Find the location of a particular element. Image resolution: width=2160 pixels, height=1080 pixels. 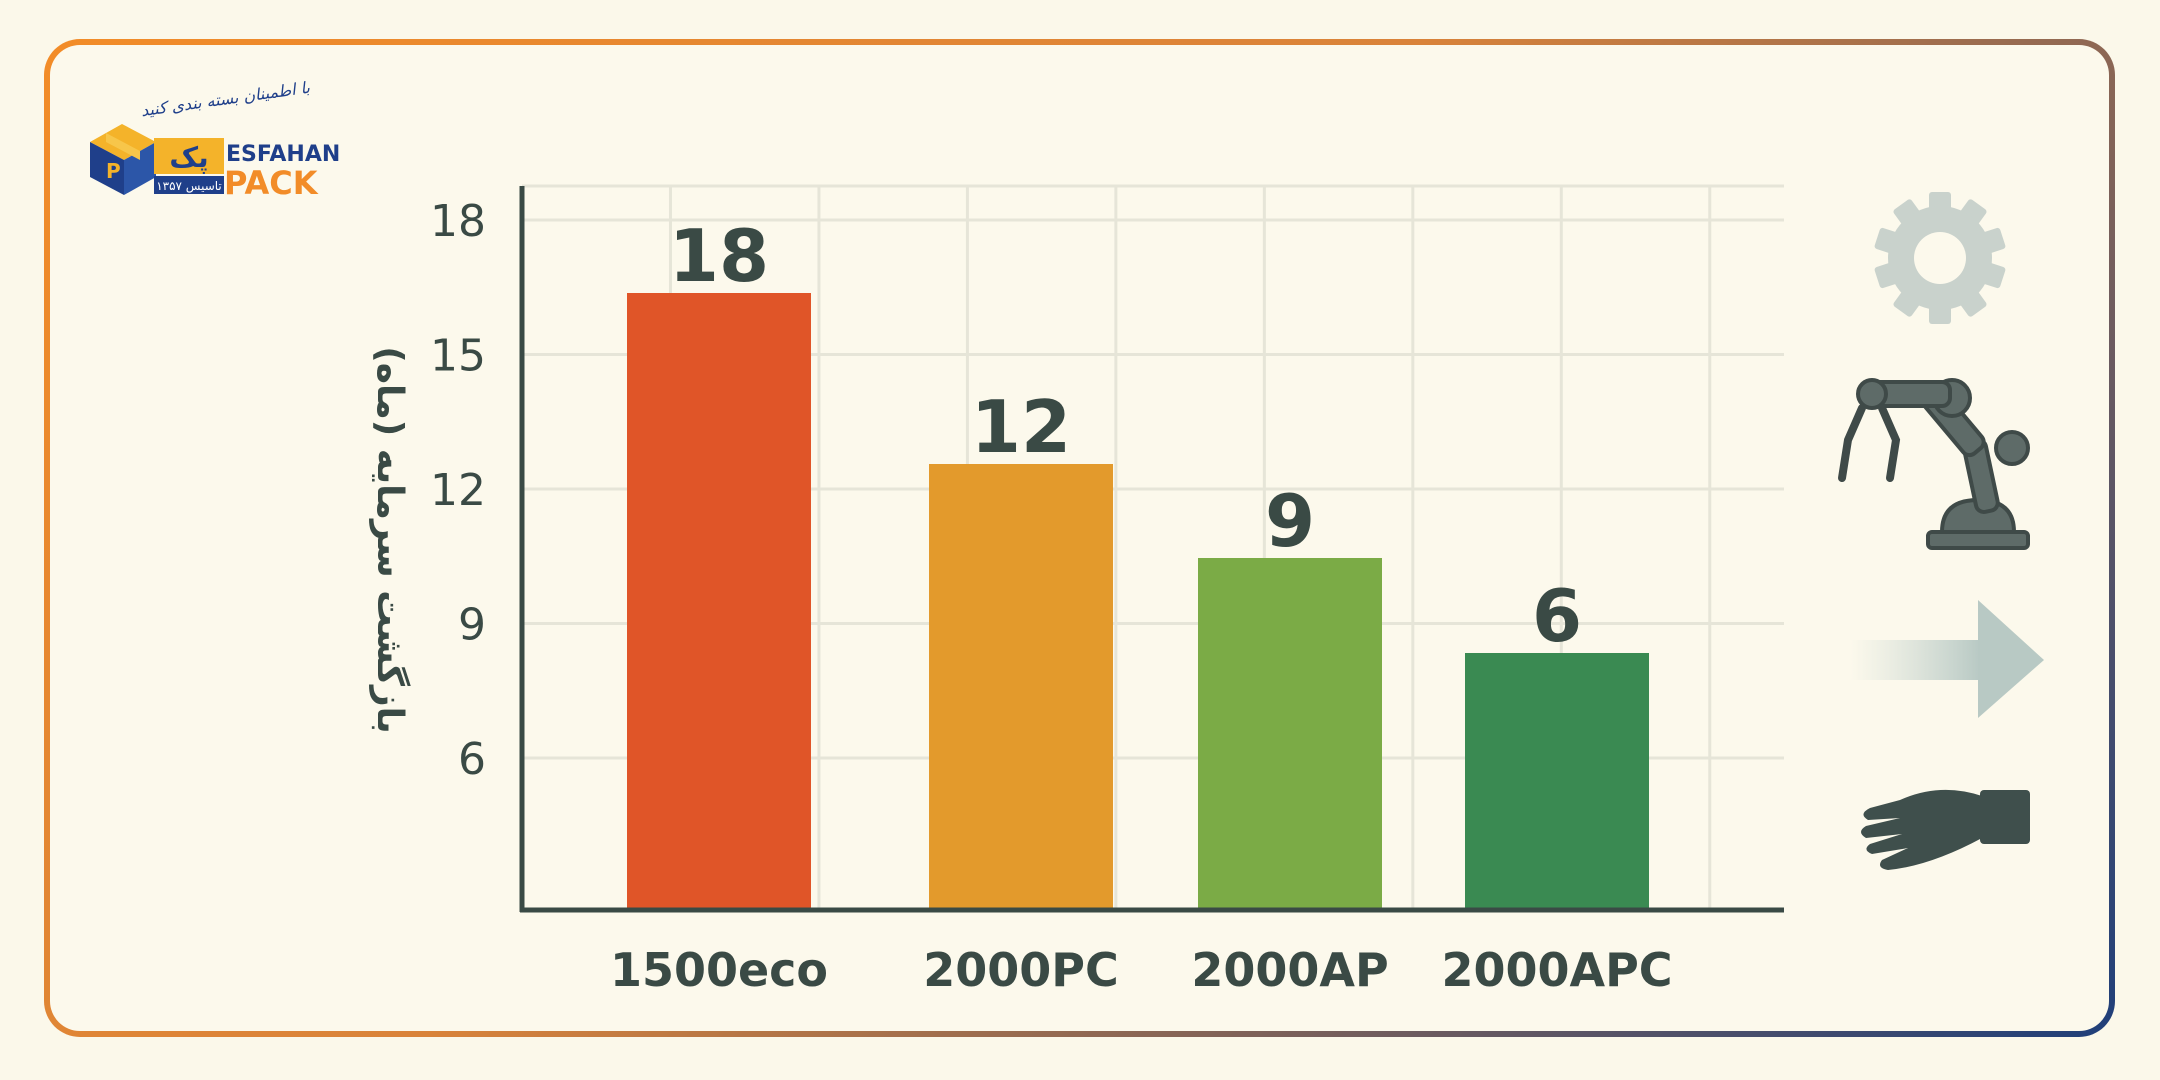

logo-slogan: با اطمینان بسته بندی کنید is located at coordinates (226, 99).